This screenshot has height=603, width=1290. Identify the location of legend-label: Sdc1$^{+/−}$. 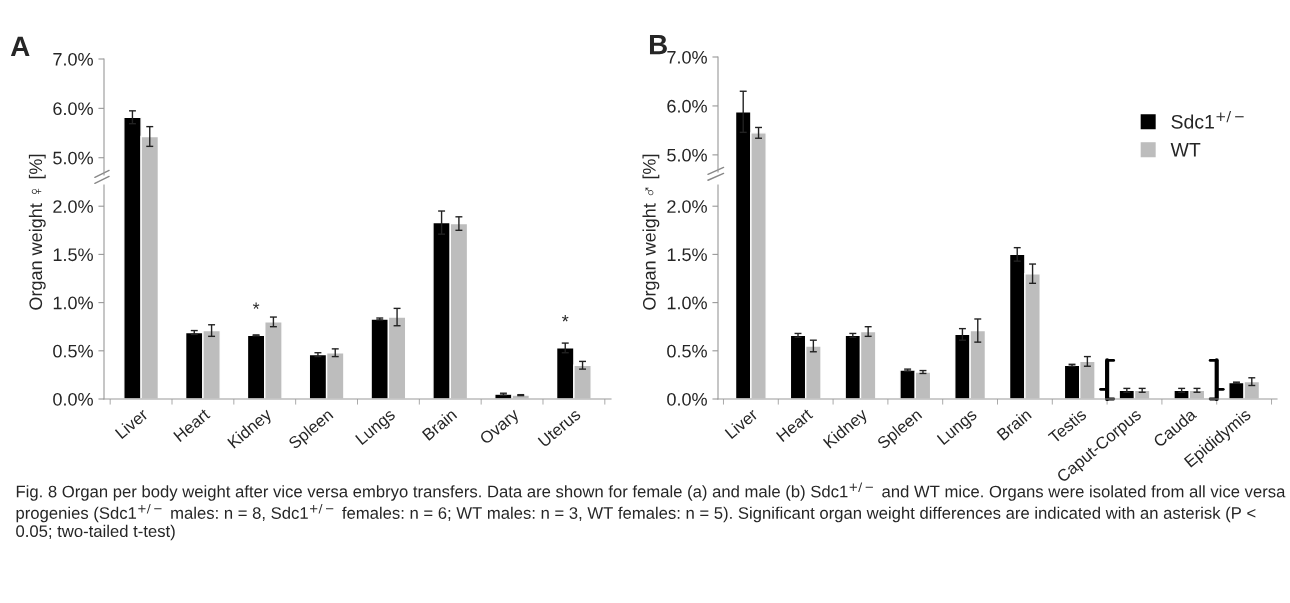
(1207, 120).